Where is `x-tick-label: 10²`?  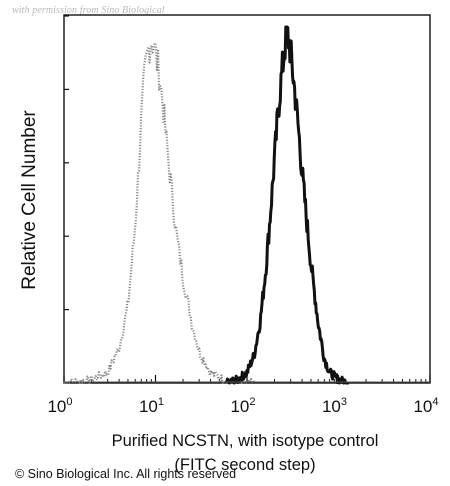 x-tick-label: 10² is located at coordinates (242, 406).